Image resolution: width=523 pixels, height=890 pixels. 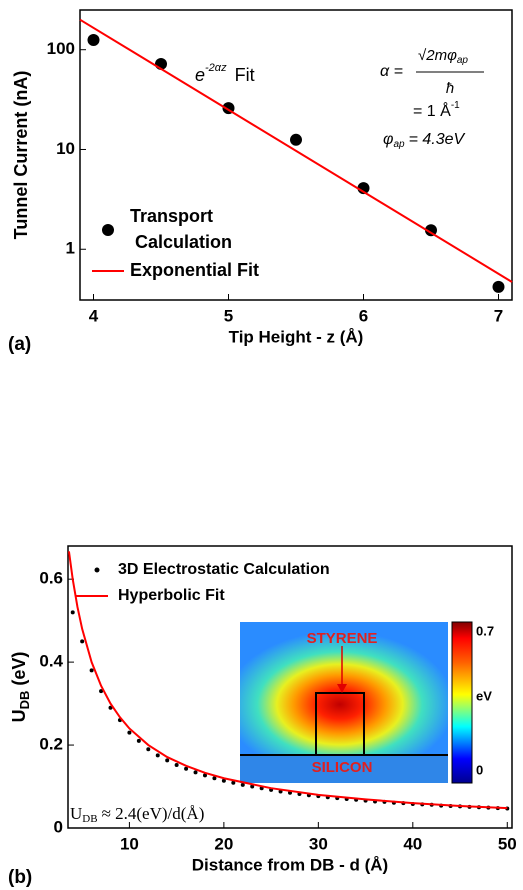 What do you see at coordinates (290, 864) in the screenshot?
I see `x-axis-label: Distance from DB - d (Å)` at bounding box center [290, 864].